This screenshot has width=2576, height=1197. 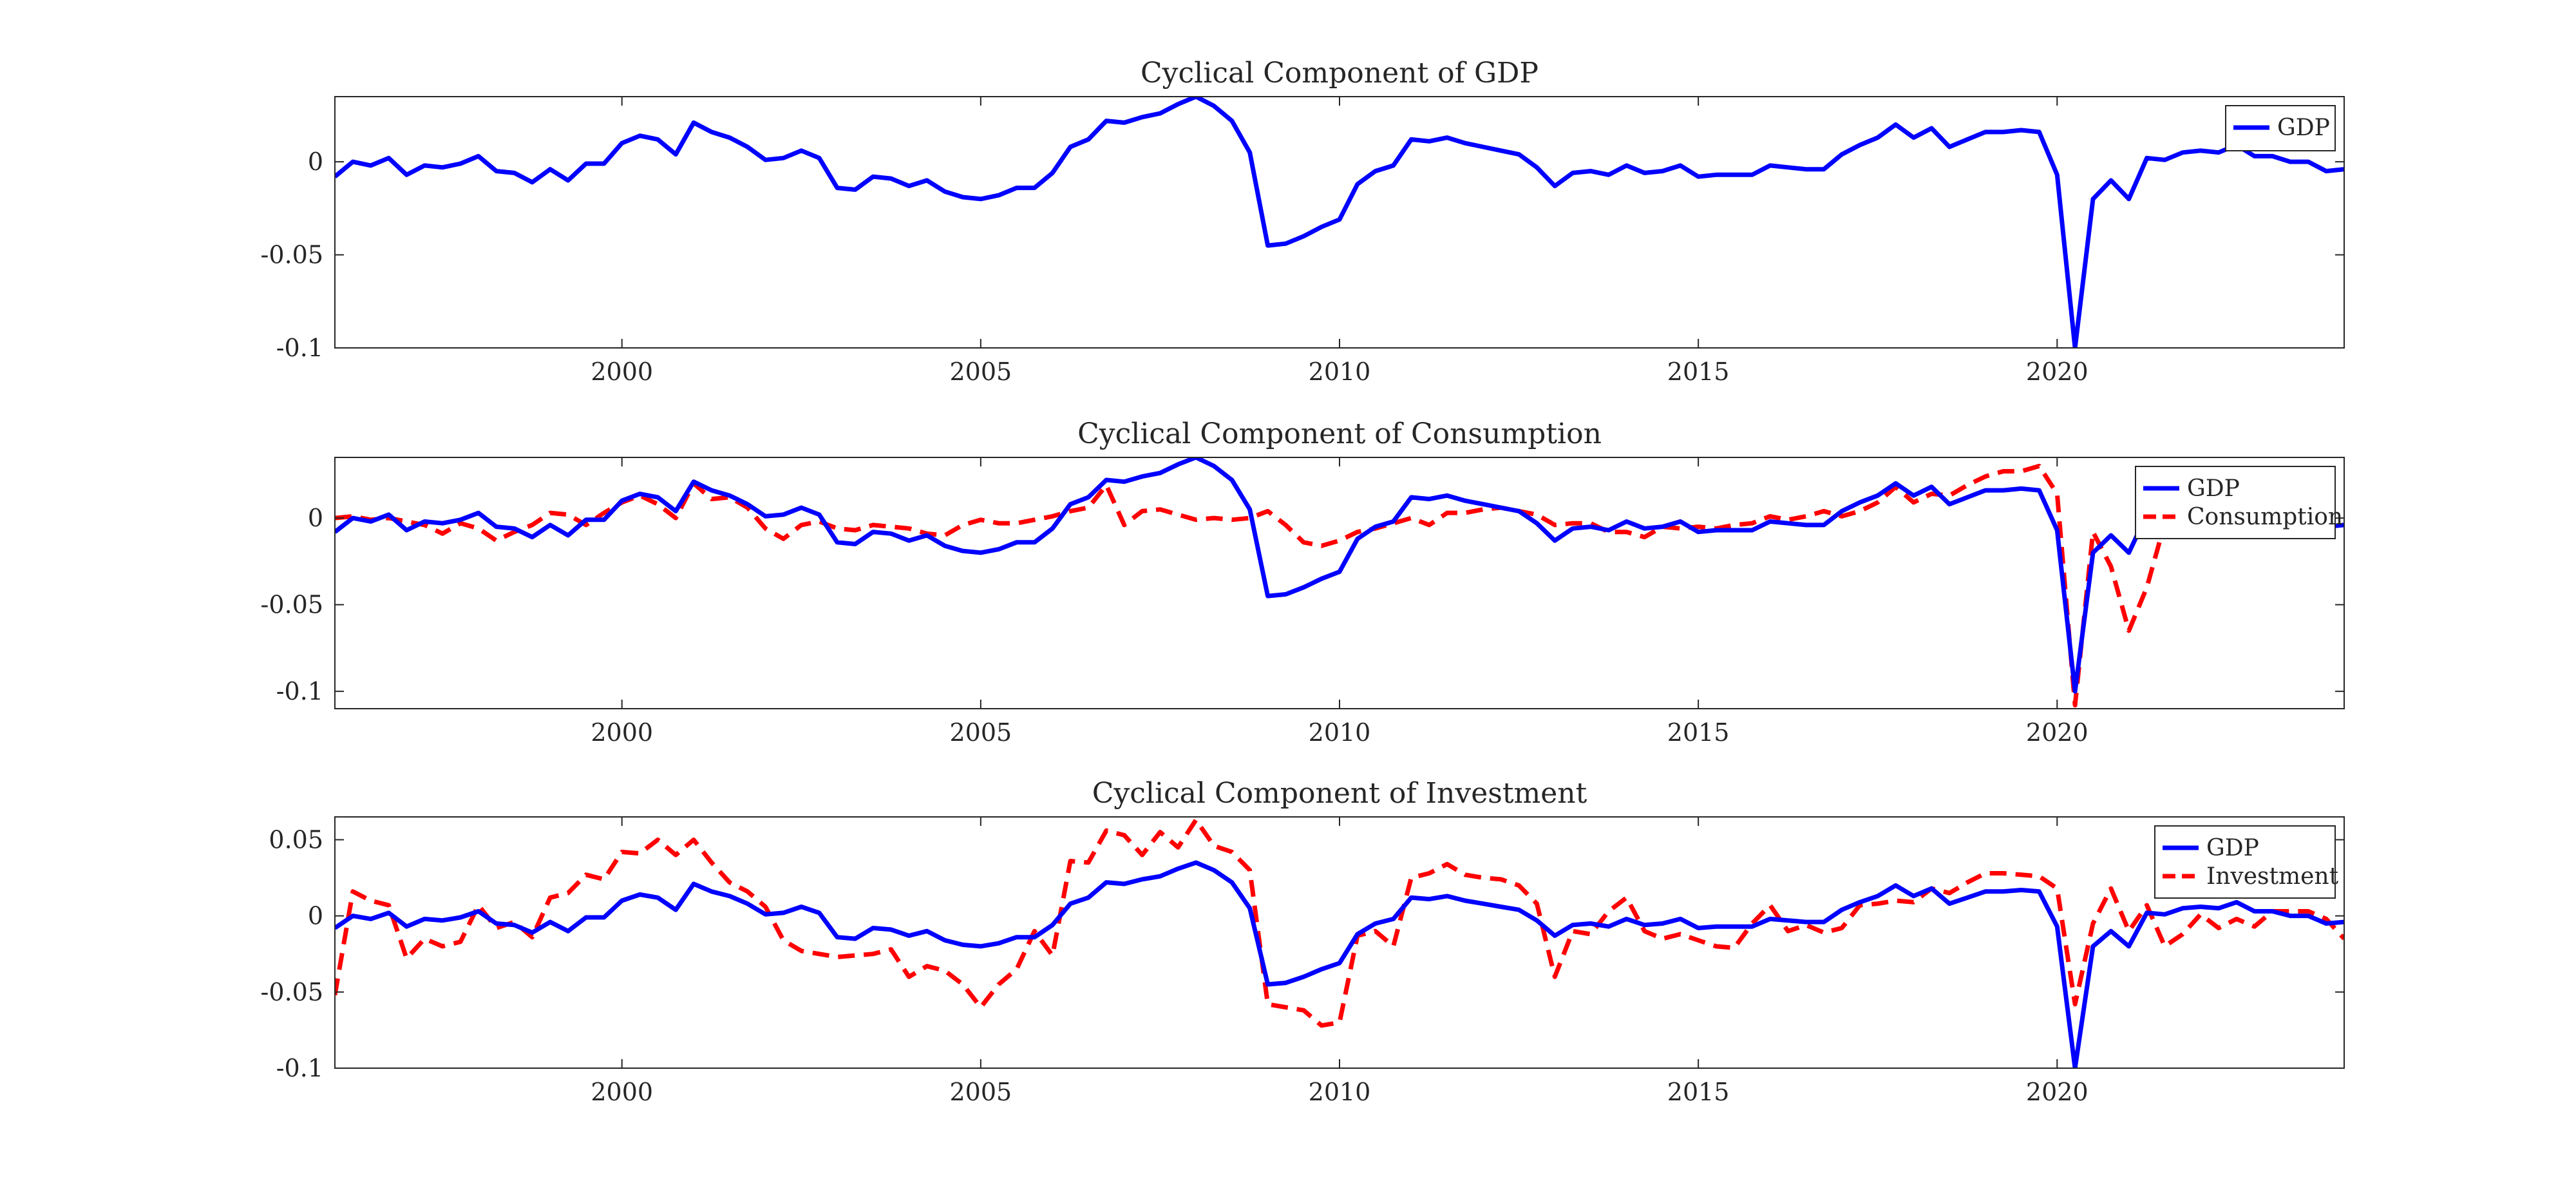 I want to click on series-line-consumption, so click(x=1259, y=585).